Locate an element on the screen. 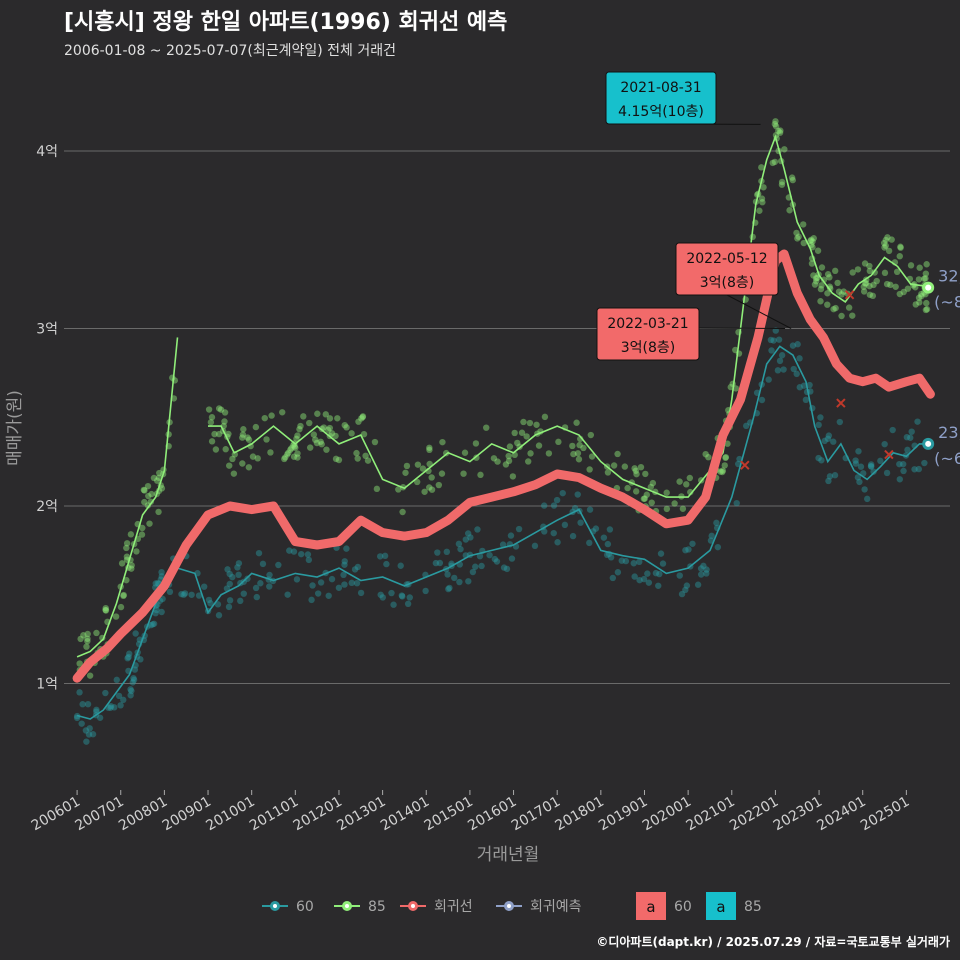 The height and width of the screenshot is (960, 960). y-tick-label: 3억 is located at coordinates (47, 330).